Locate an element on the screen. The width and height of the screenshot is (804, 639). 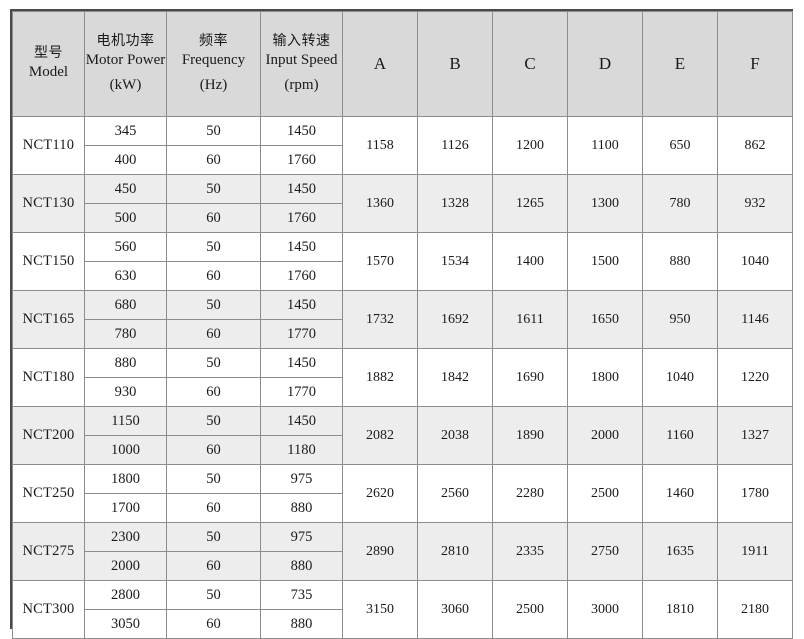
dimension-cell-d: 2000 is located at coordinates (605, 435).